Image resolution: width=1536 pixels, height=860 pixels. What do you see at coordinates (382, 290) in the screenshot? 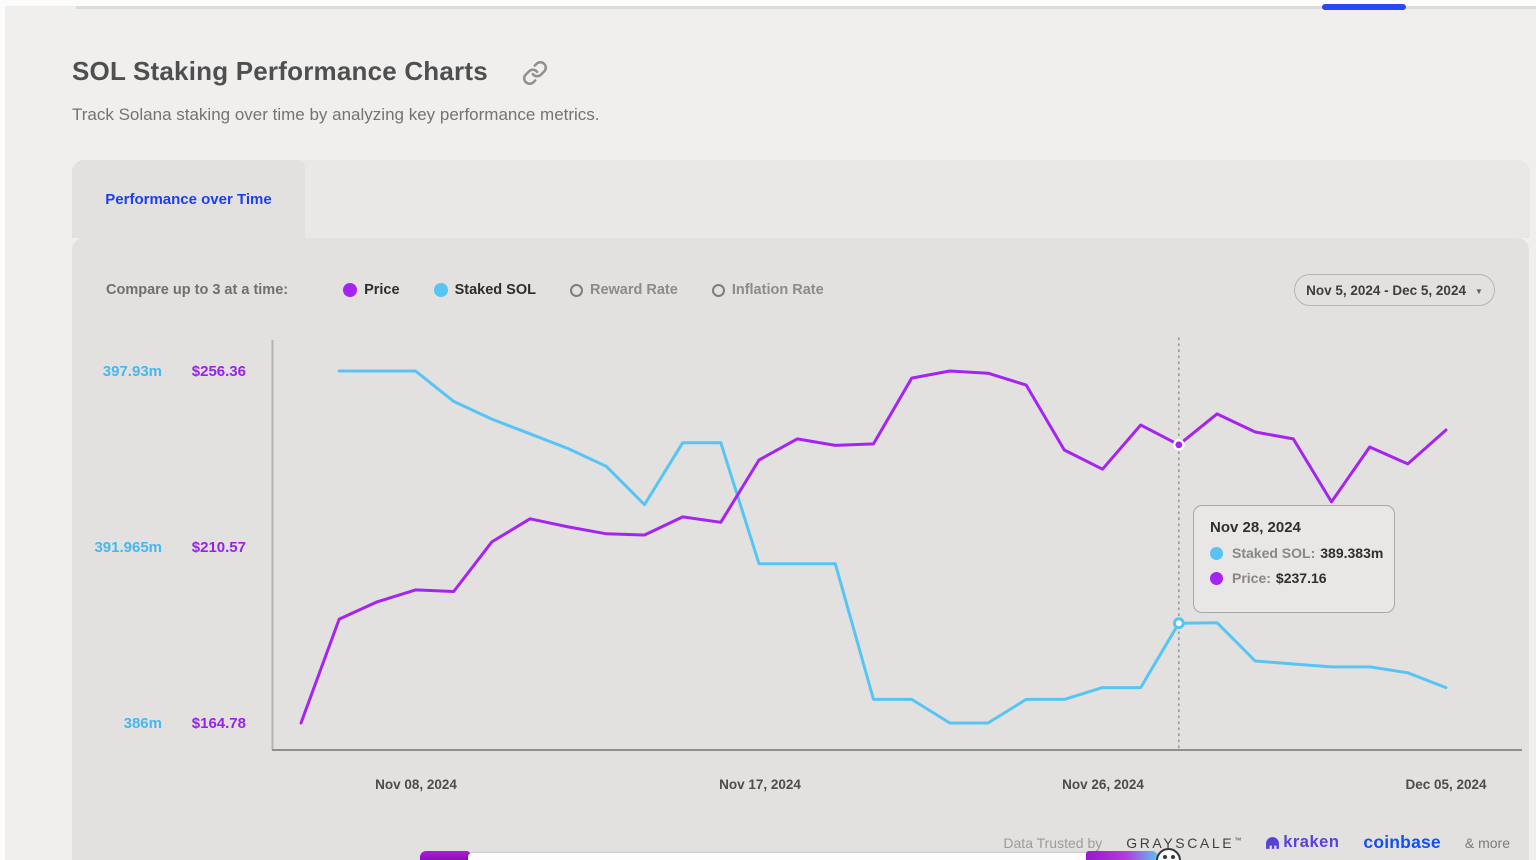
I see `price-label: Price` at bounding box center [382, 290].